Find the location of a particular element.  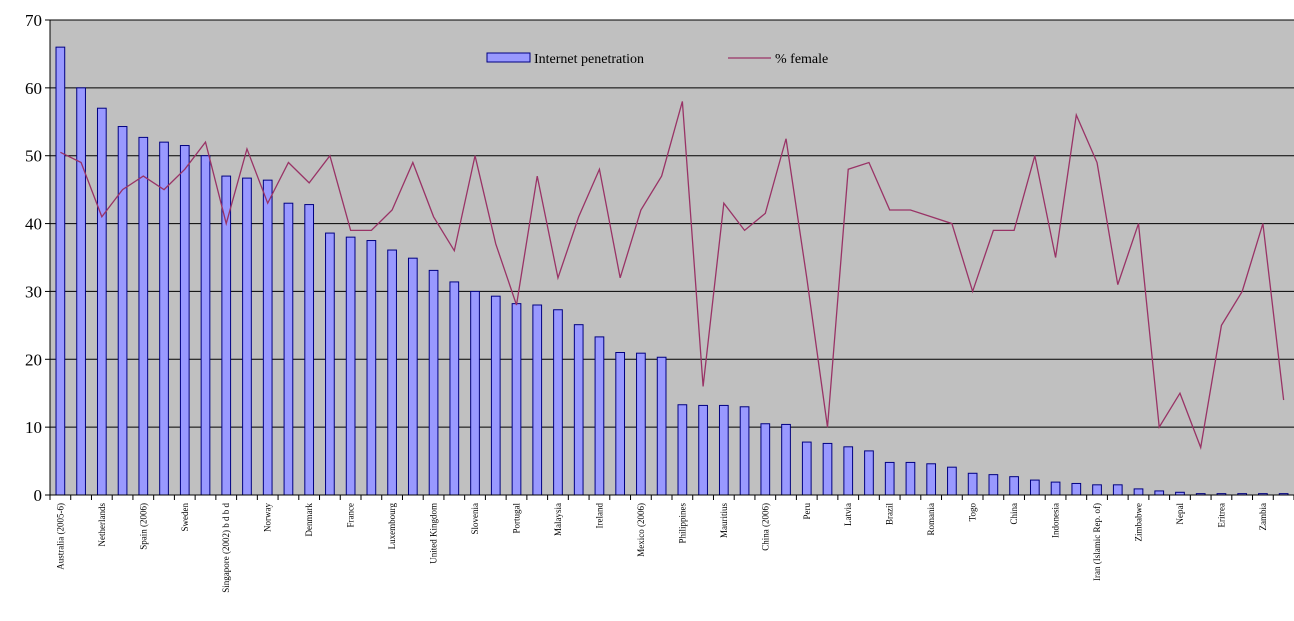

x-tick-label: United Kingdom is located at coordinates (434, 533).